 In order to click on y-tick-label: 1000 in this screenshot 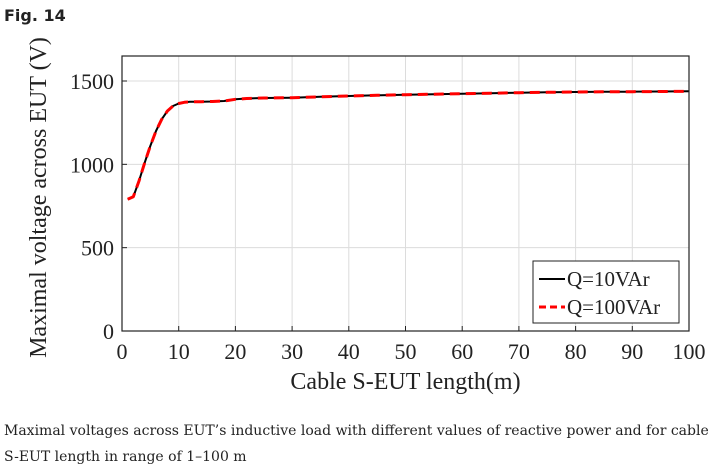, I will do `click(92, 164)`.